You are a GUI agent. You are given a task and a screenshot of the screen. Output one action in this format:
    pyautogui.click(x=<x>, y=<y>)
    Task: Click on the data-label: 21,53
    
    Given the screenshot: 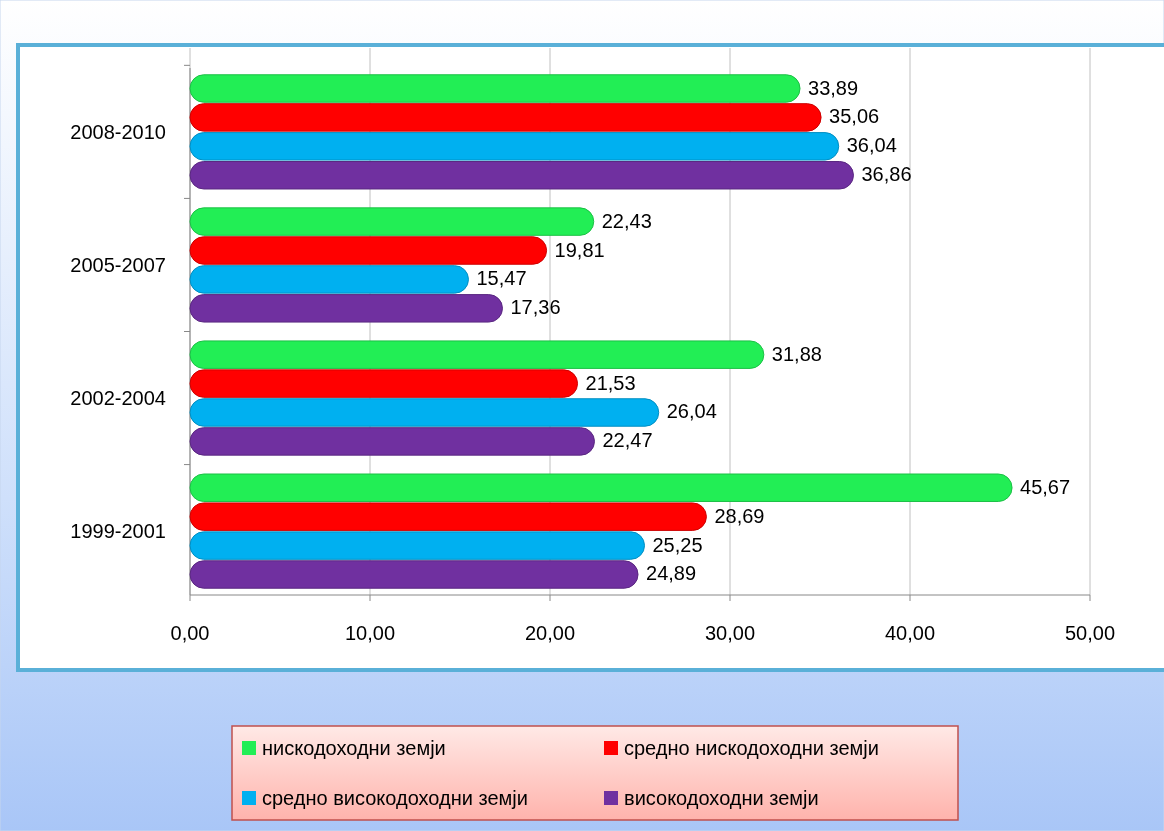 What is the action you would take?
    pyautogui.click(x=610, y=382)
    